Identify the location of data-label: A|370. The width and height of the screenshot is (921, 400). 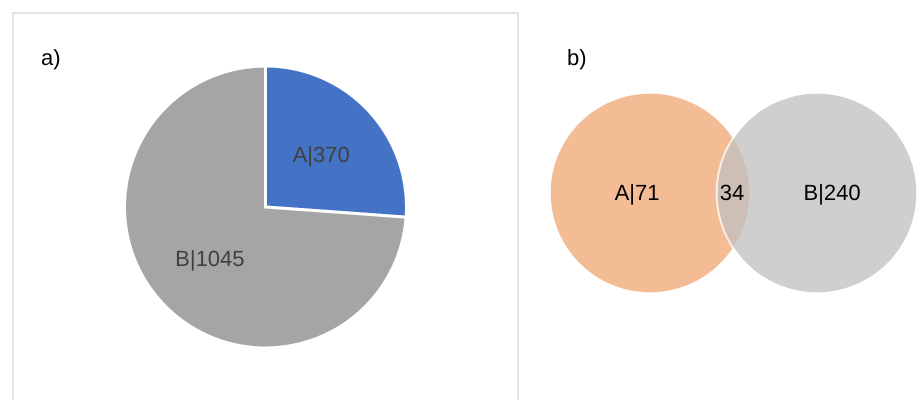
(321, 155).